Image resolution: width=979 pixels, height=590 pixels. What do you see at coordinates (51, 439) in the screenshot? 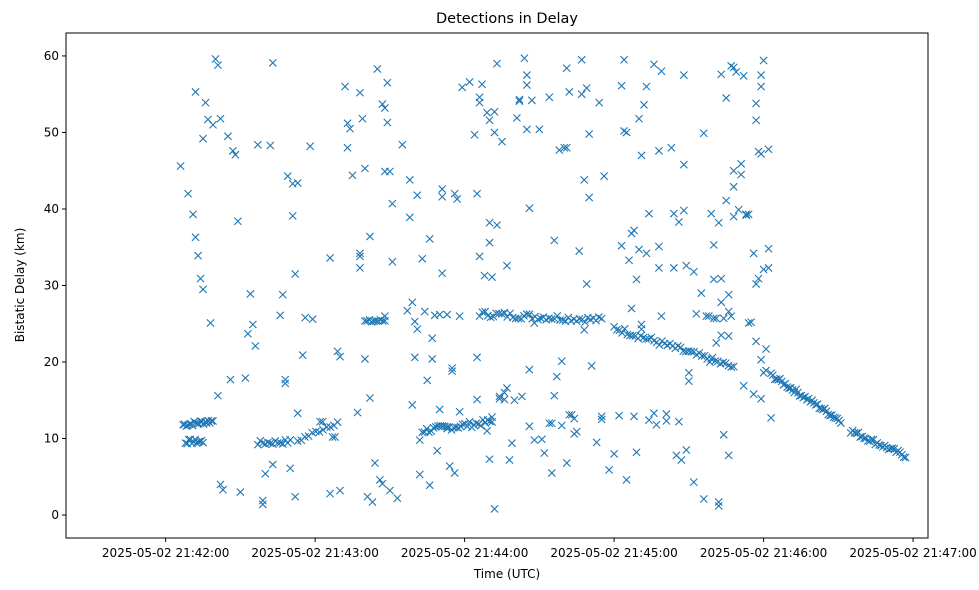
I see `y-tick-label: 10` at bounding box center [51, 439].